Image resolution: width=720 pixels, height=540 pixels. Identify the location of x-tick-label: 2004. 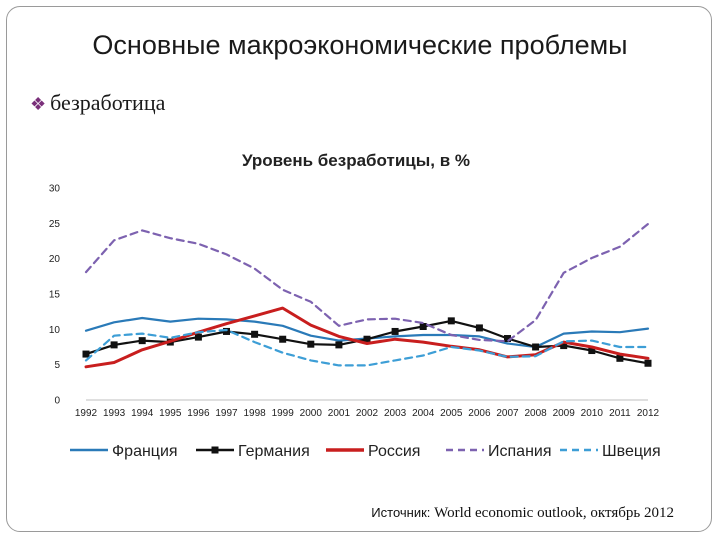
(423, 413).